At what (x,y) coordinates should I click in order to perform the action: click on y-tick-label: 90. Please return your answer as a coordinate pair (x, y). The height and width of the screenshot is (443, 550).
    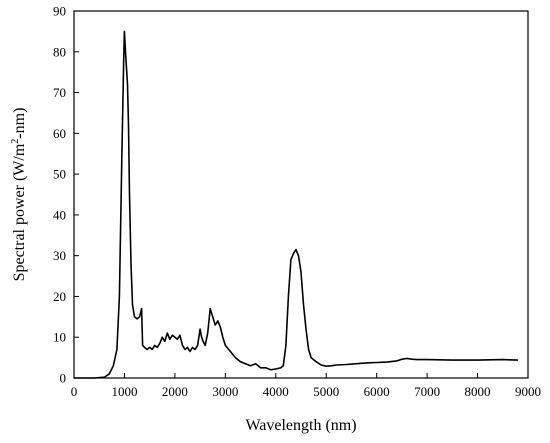
    Looking at the image, I should click on (59, 11).